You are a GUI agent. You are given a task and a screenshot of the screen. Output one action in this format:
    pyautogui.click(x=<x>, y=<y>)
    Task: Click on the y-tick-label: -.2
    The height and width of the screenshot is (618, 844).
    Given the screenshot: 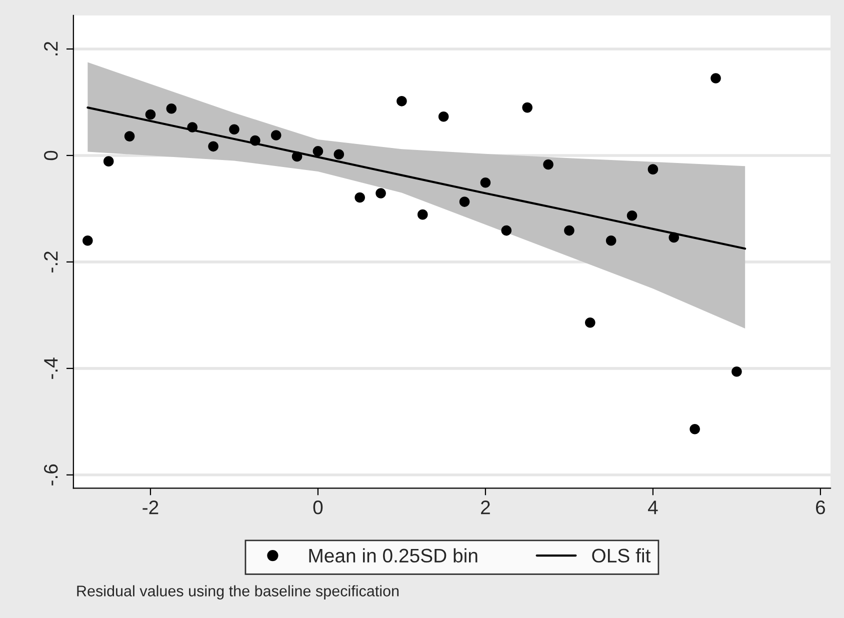 What is the action you would take?
    pyautogui.click(x=51, y=262)
    